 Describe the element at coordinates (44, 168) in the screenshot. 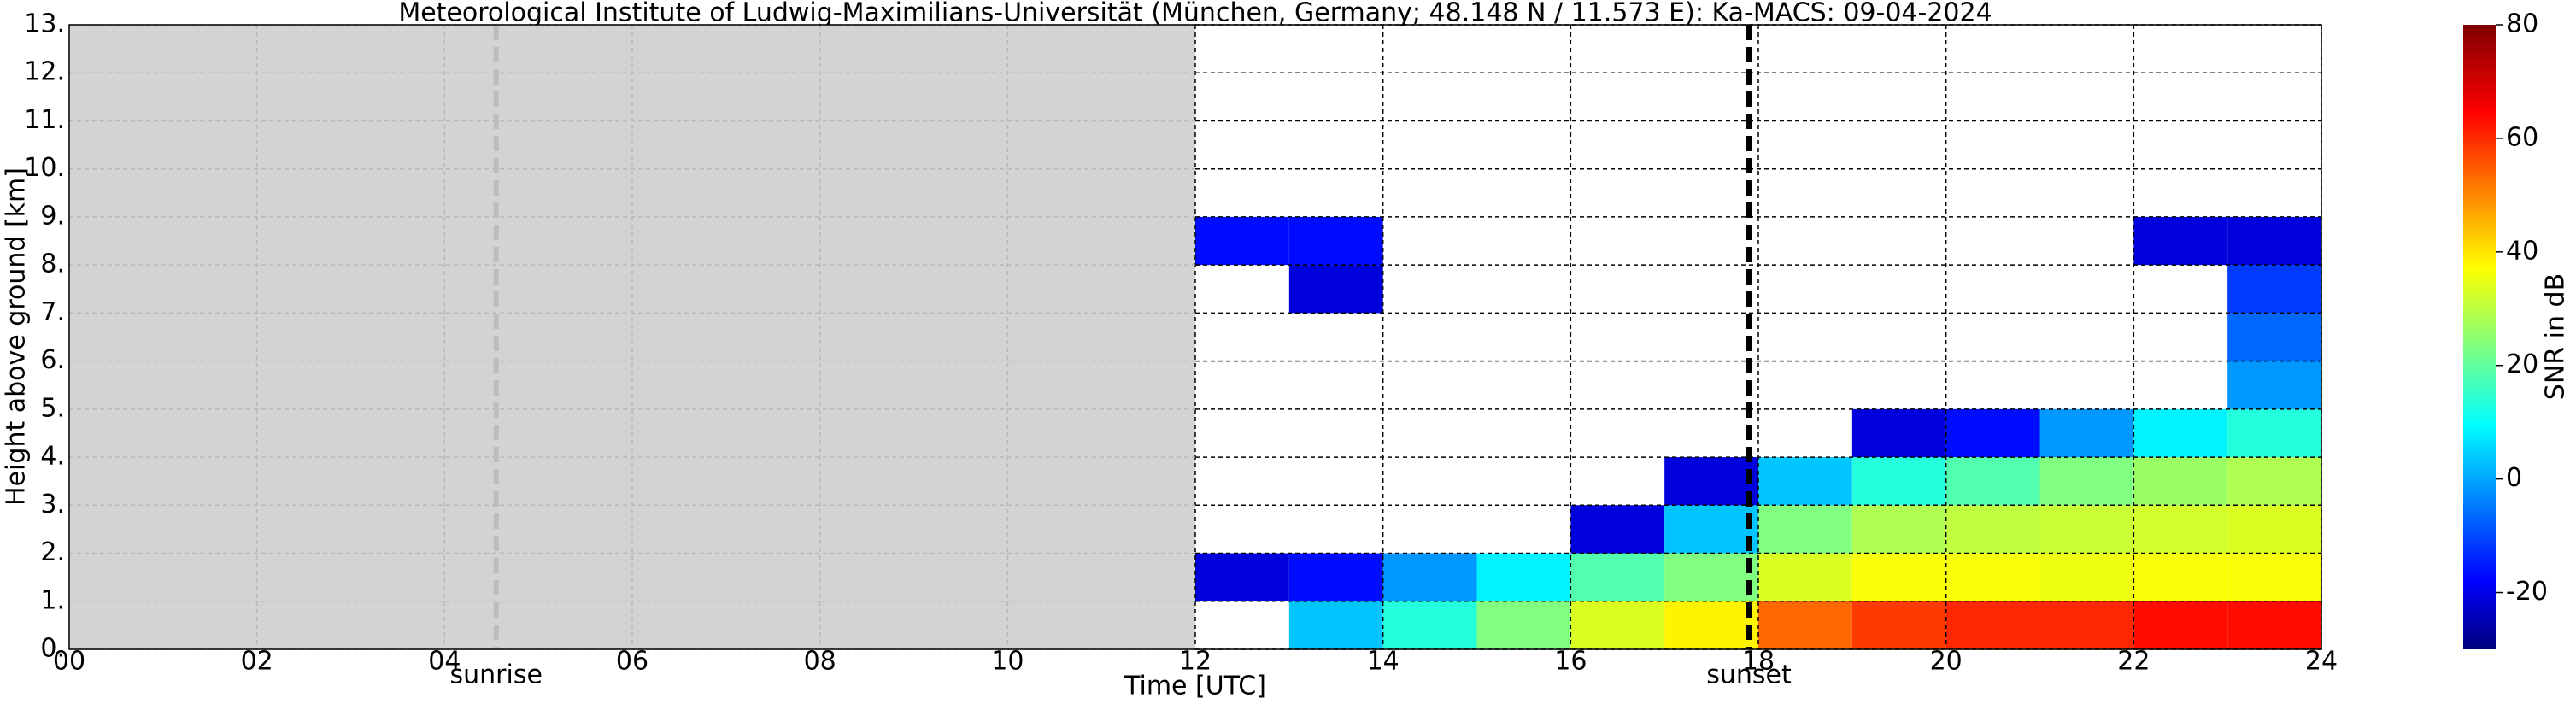

I see `y-tick-label: 10.` at that location.